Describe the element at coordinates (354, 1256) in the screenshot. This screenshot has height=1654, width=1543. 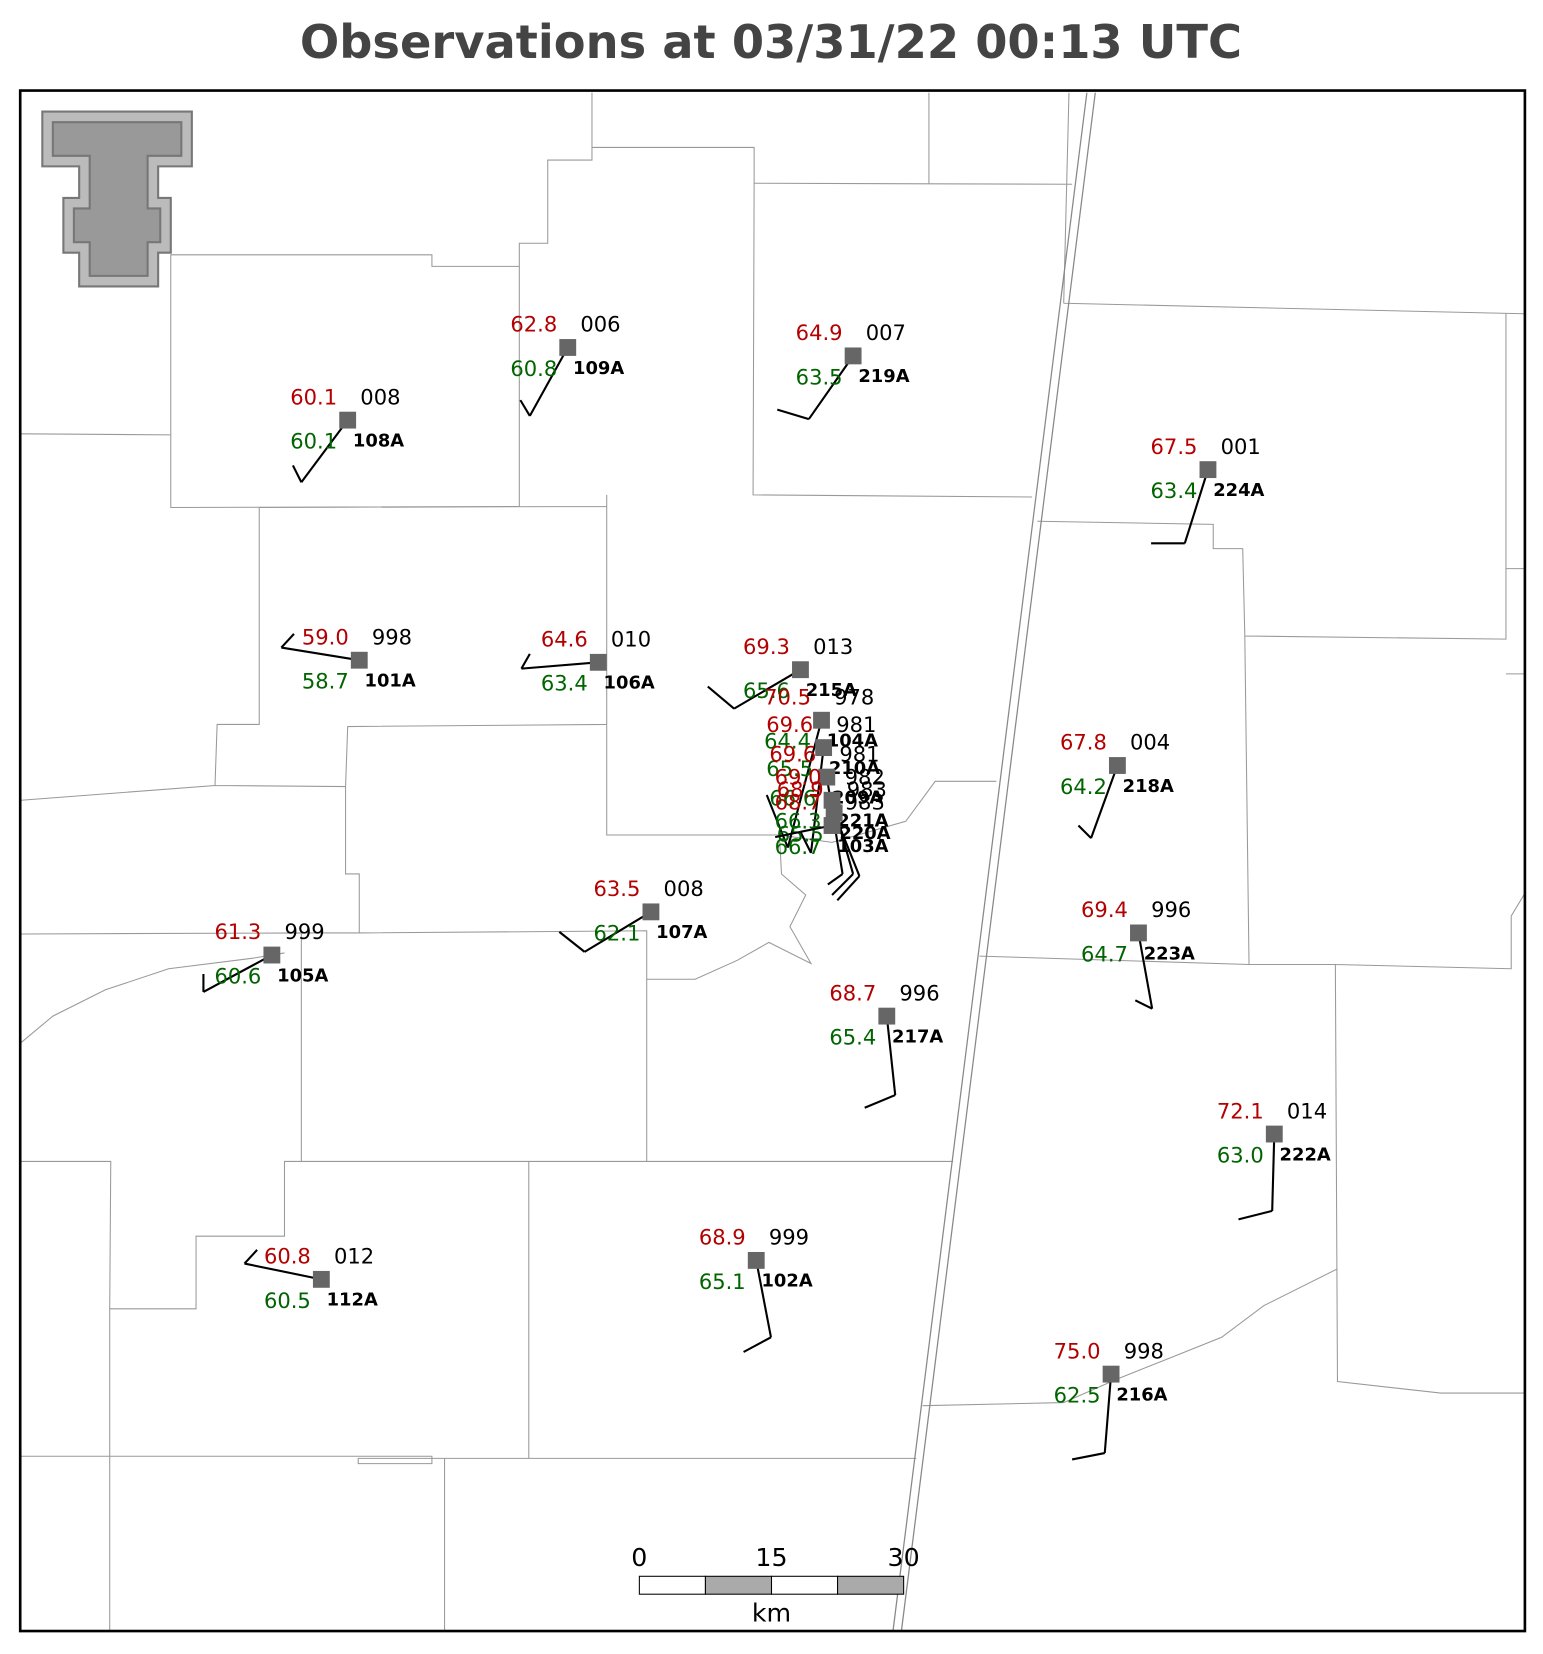
I see `pressure: 012` at that location.